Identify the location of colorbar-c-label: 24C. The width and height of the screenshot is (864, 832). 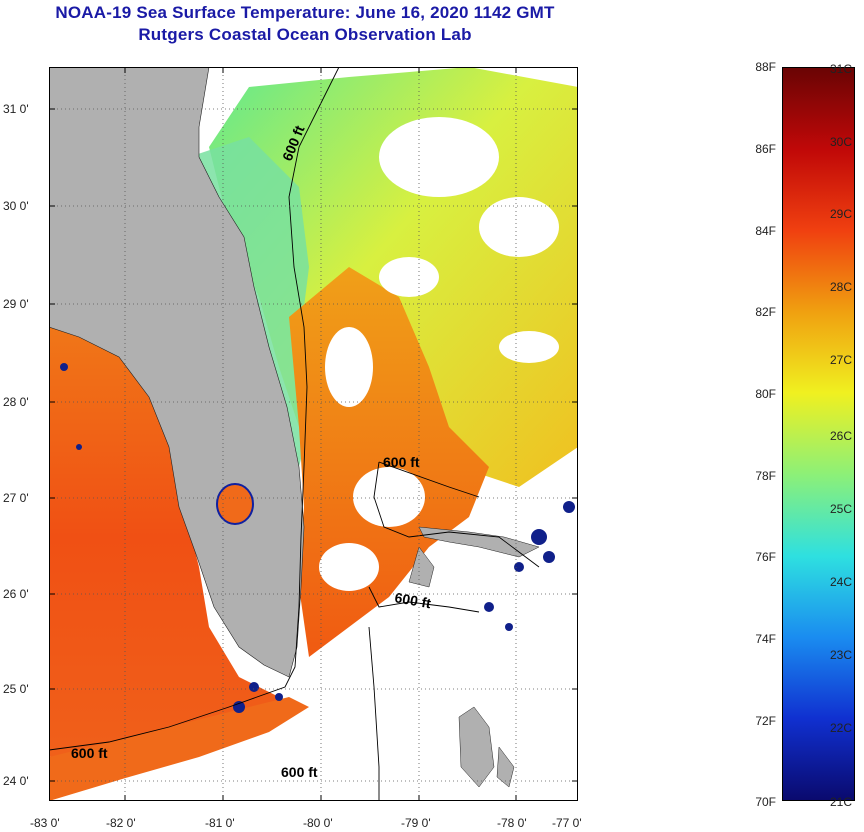
(841, 582).